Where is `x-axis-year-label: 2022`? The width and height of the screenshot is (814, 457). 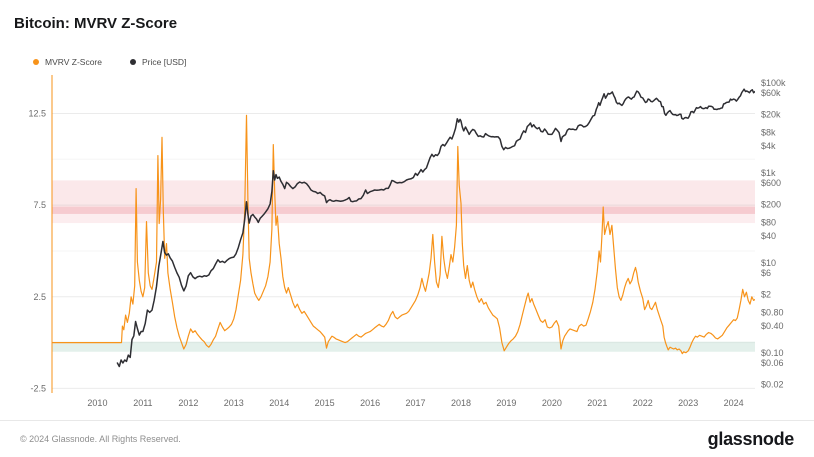
x-axis-year-label: 2022 is located at coordinates (643, 403).